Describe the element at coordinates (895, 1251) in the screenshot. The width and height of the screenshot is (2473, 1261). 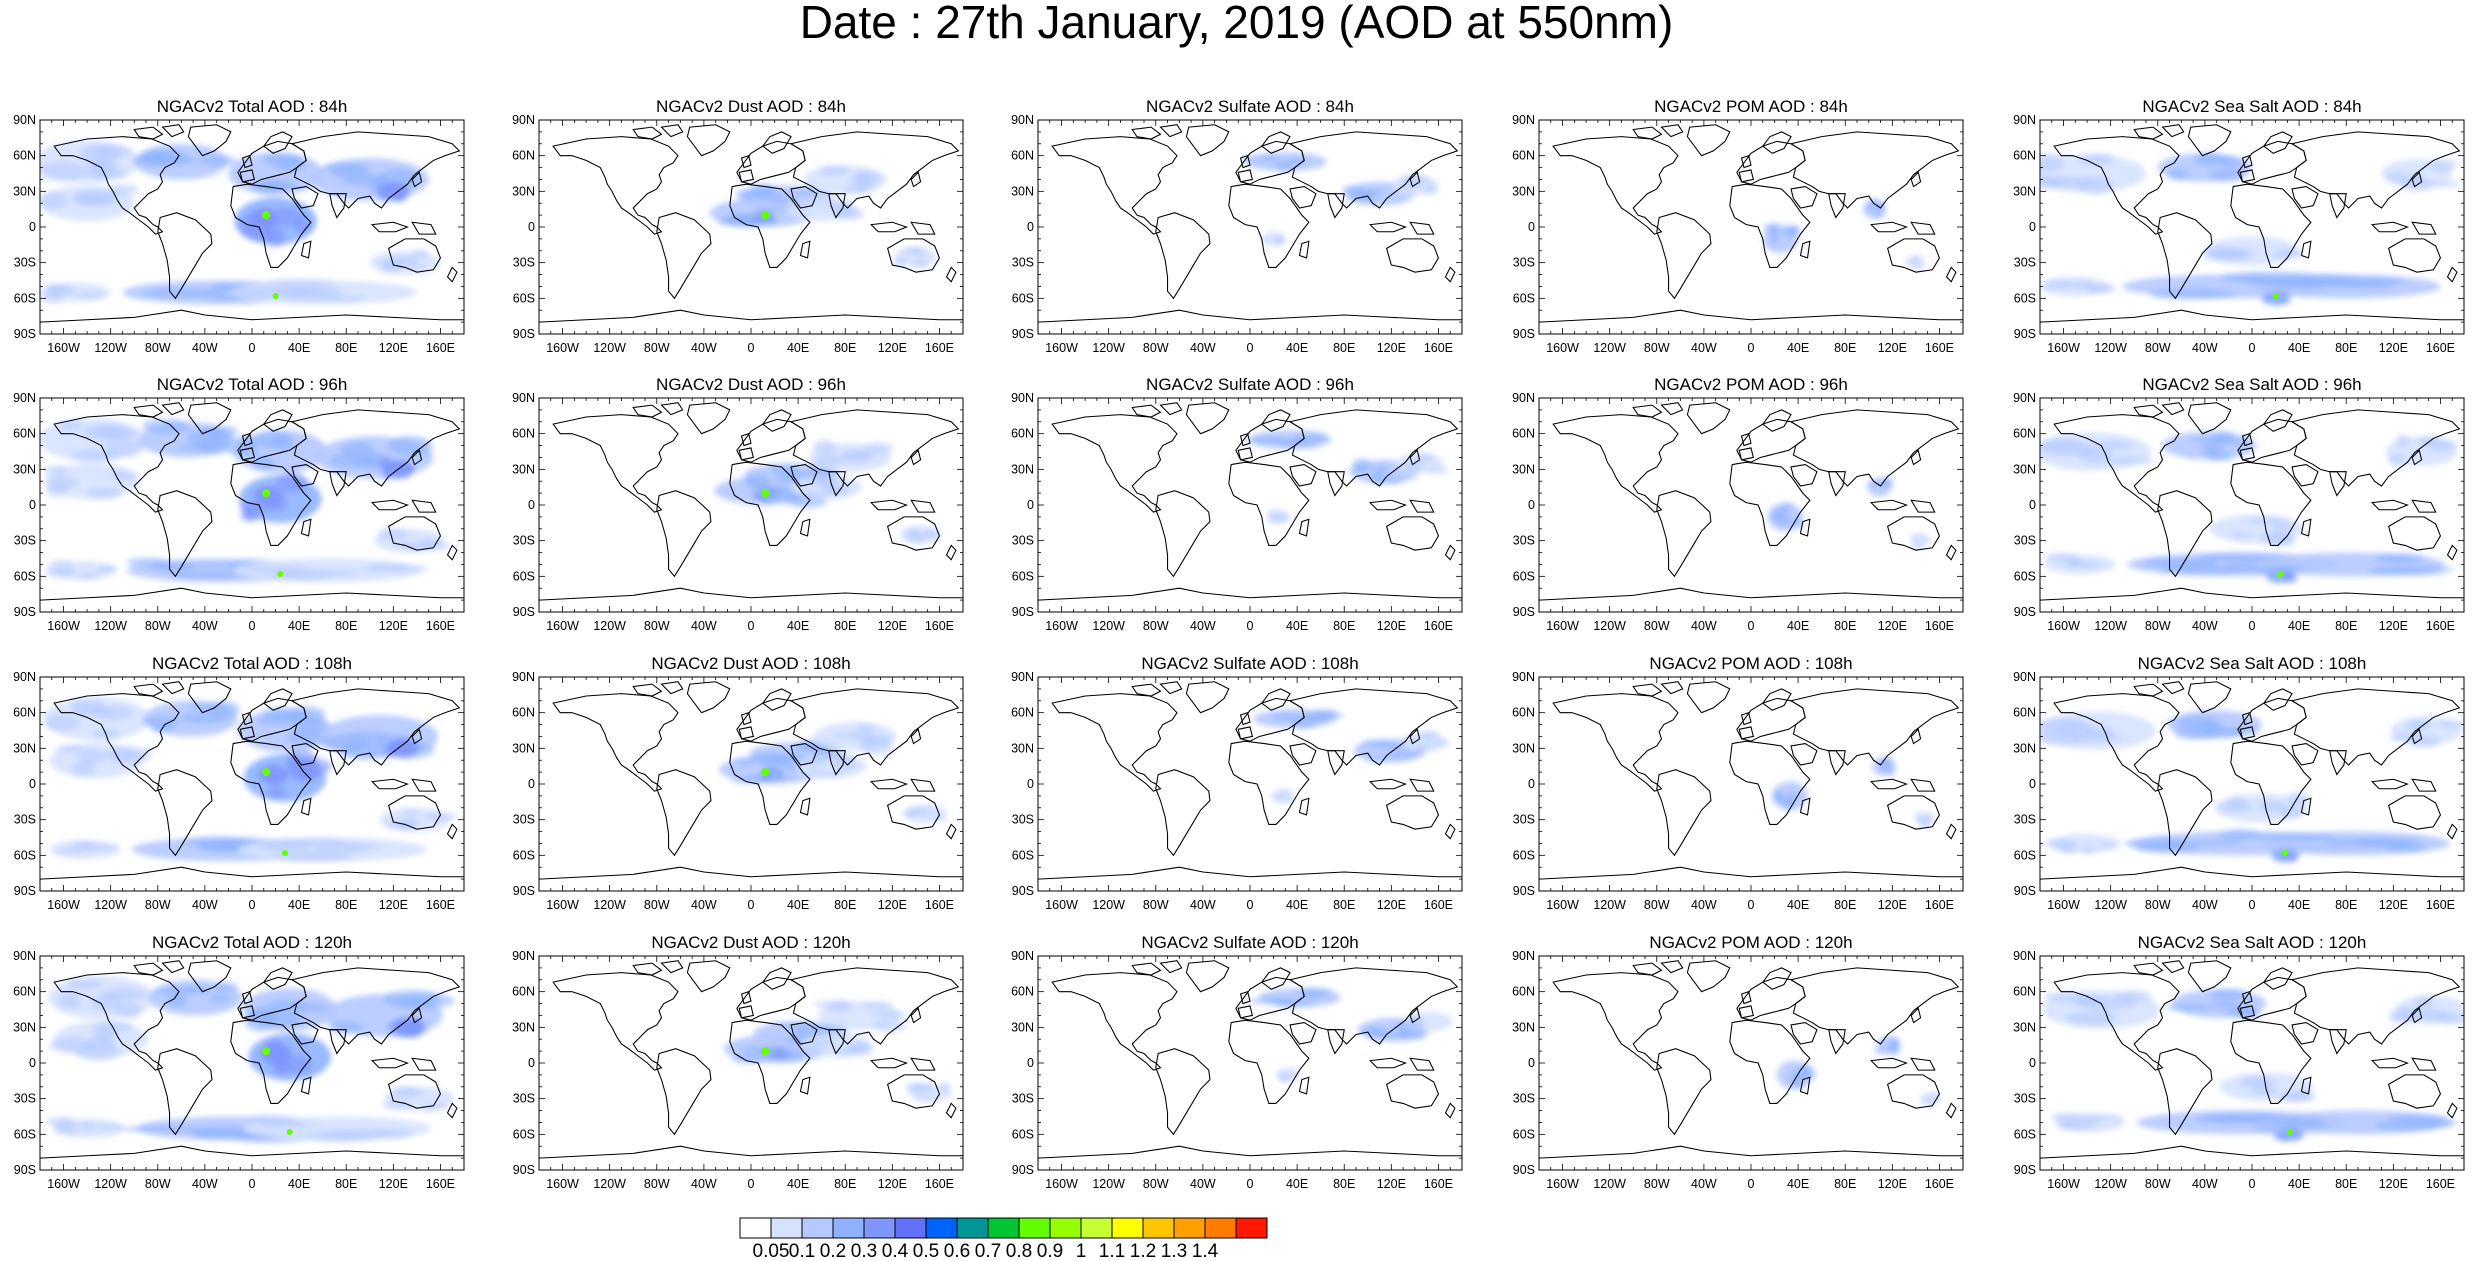
I see `colorbar-label: 0.4` at that location.